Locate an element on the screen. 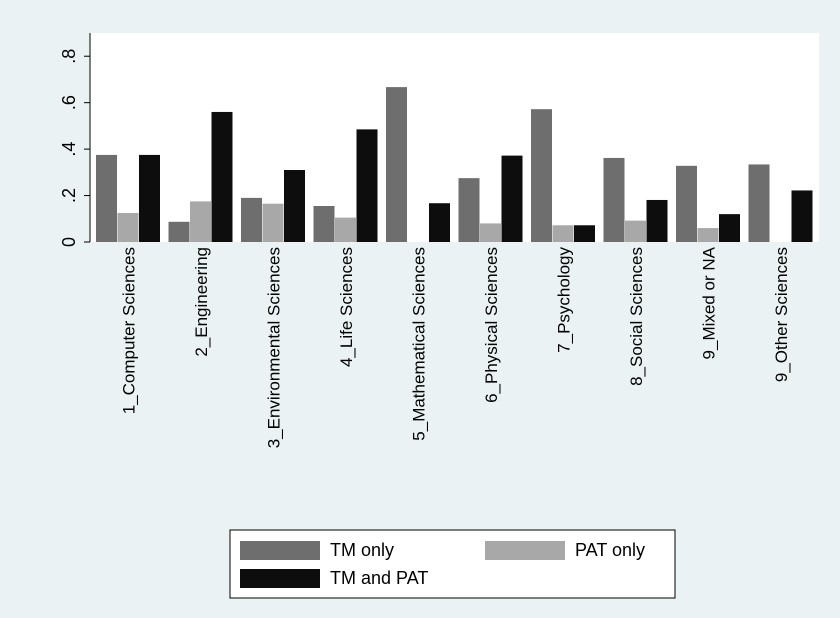 The image size is (840, 618). y-axis-ticks: 0 .2 .4 .6 .8 is located at coordinates (74, 148).